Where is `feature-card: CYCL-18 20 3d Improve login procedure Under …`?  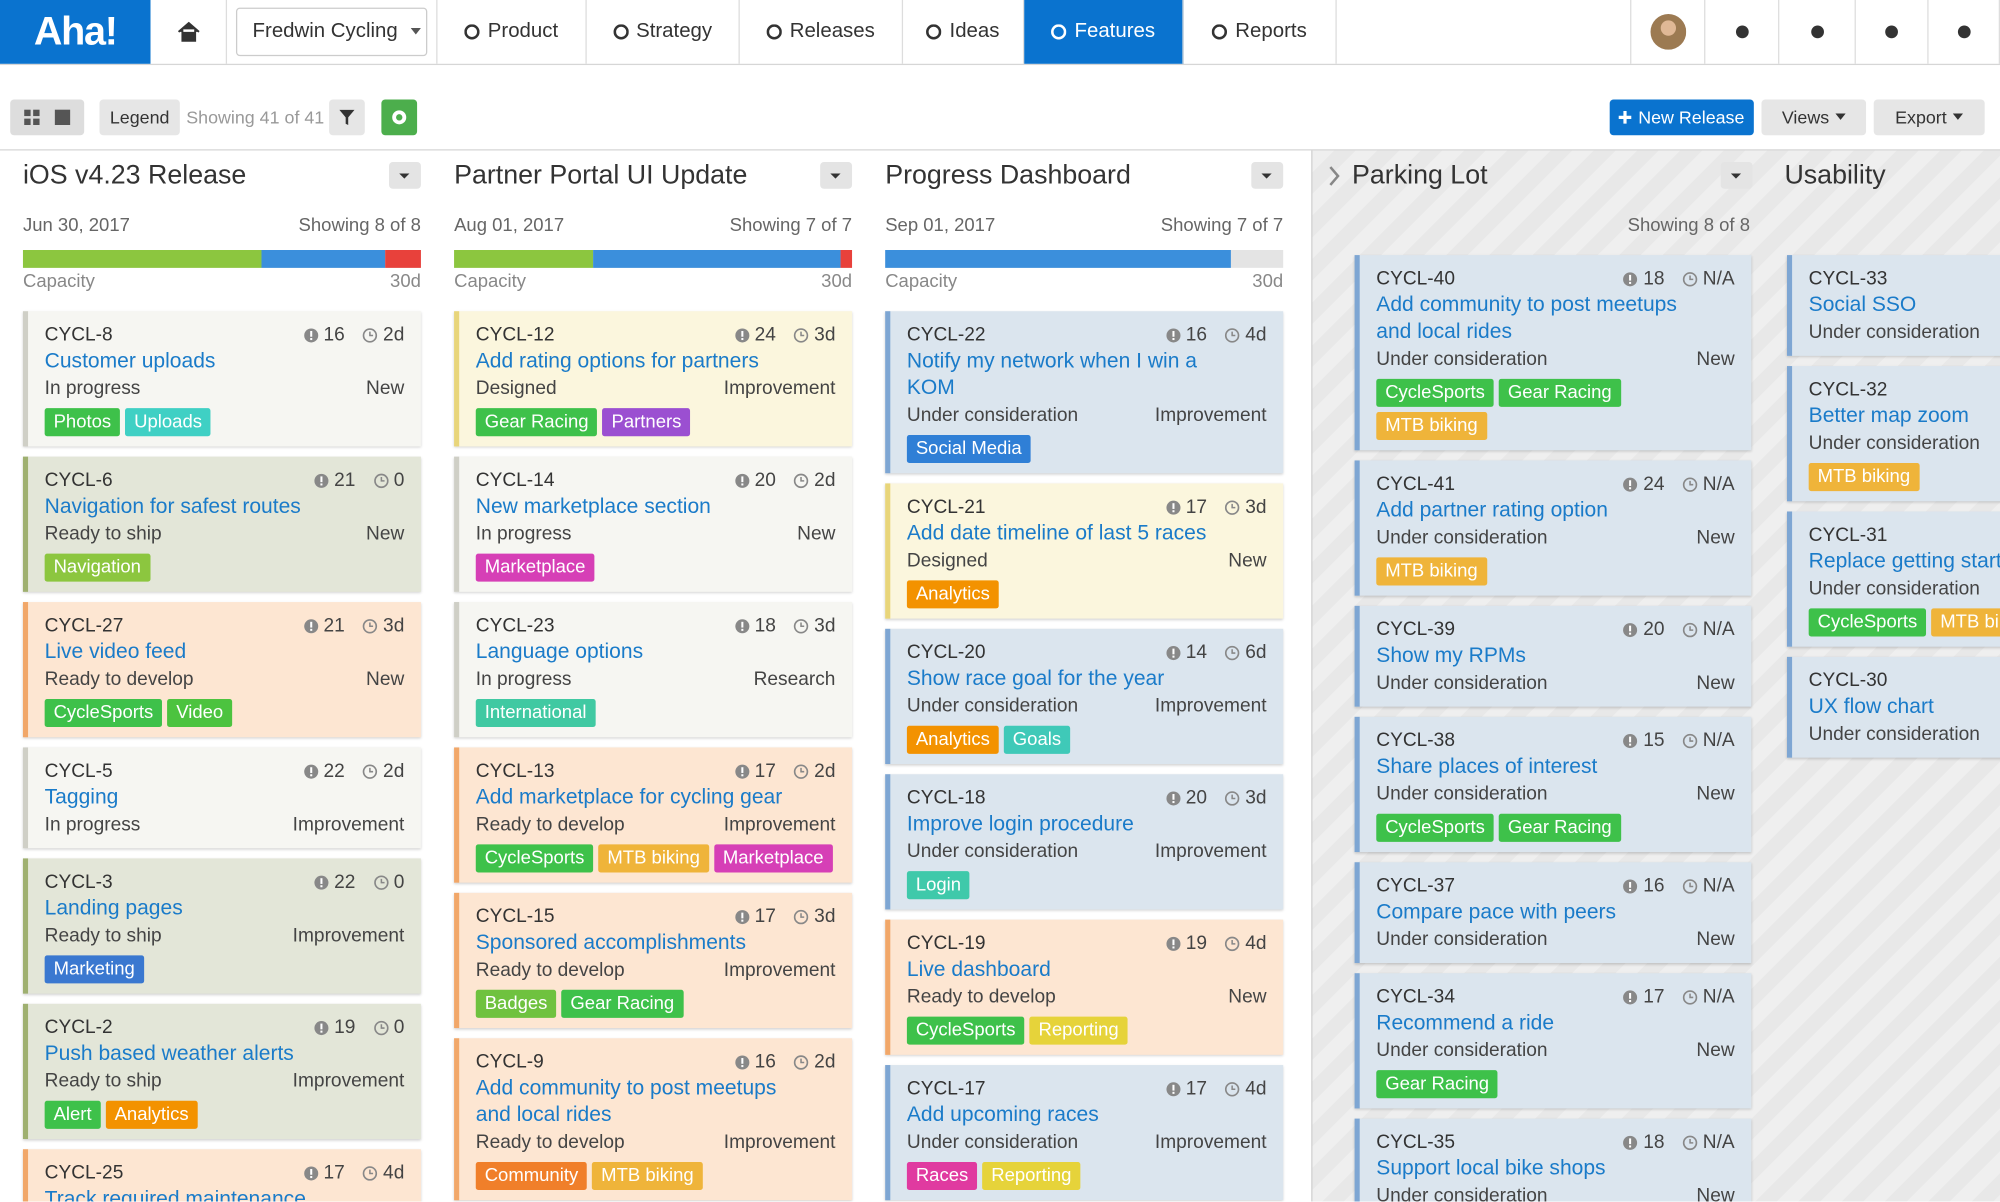
feature-card: CYCL-18 20 3d Improve login procedure Under … is located at coordinates (1084, 842).